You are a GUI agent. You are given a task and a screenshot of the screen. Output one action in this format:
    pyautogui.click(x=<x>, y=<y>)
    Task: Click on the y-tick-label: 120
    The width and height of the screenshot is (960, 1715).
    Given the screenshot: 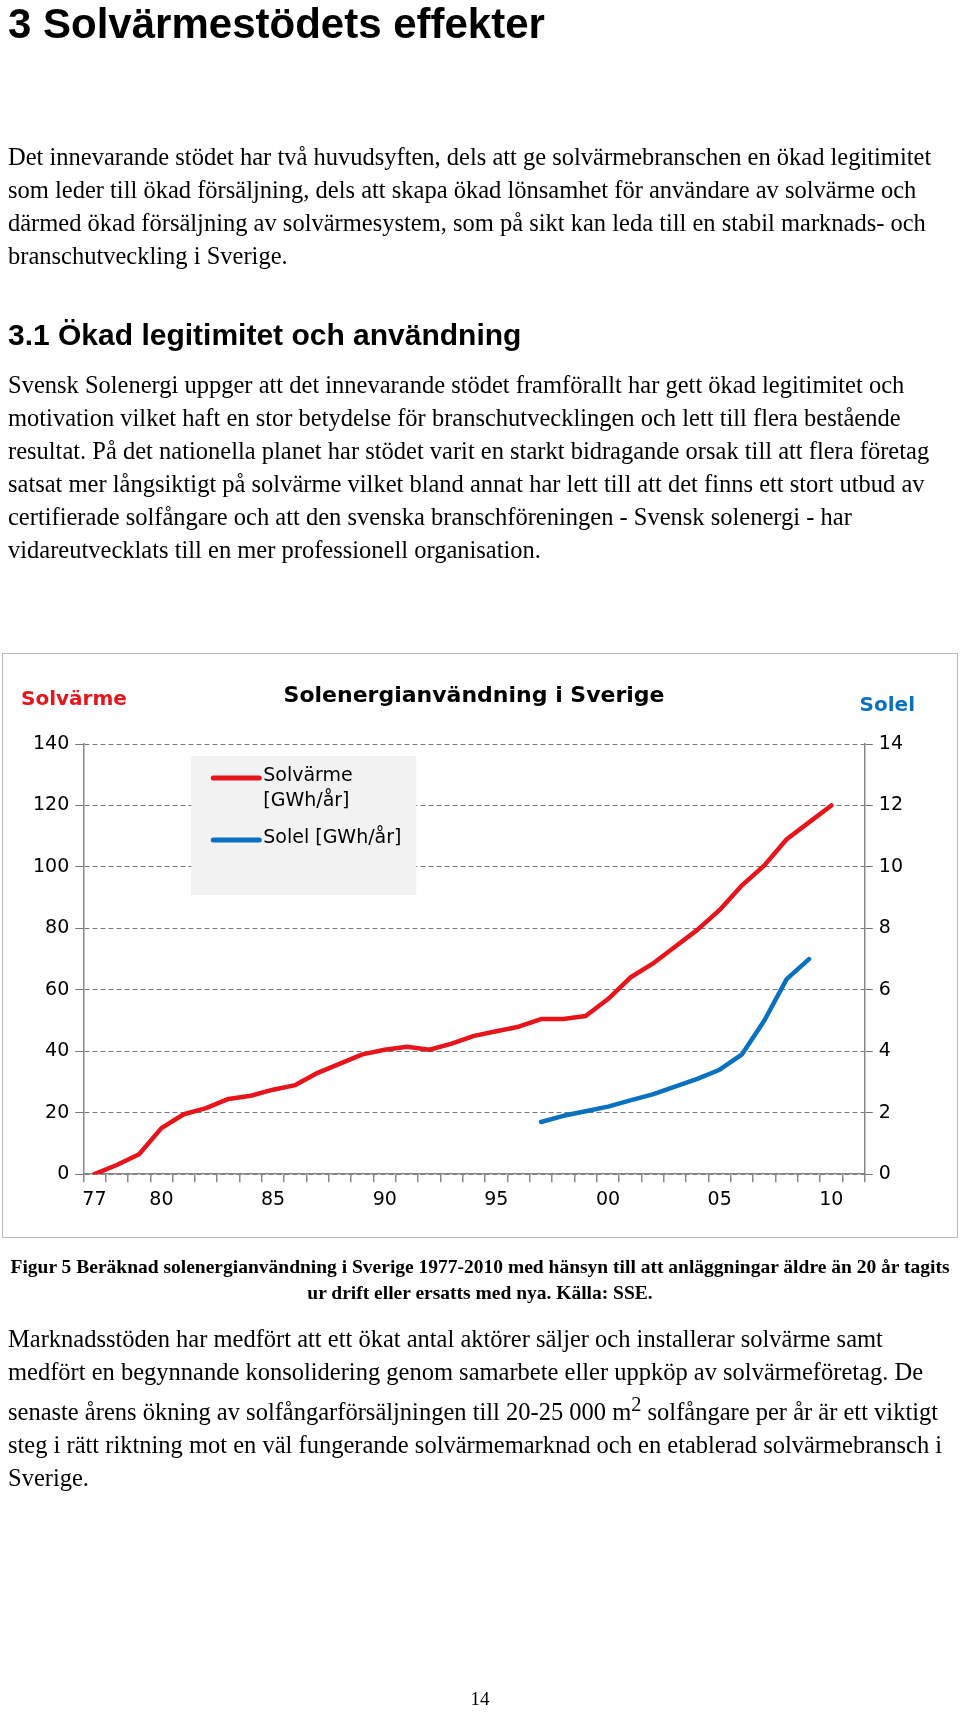 What is the action you would take?
    pyautogui.click(x=51, y=803)
    